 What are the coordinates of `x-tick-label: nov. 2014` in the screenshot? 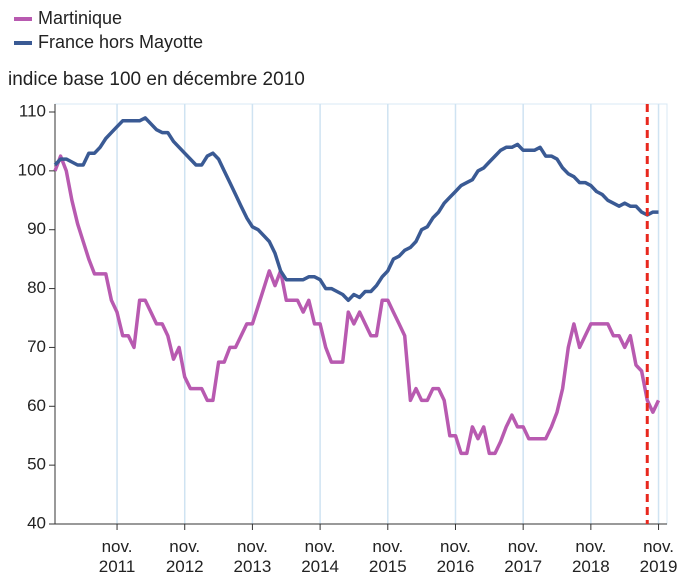 It's located at (320, 555).